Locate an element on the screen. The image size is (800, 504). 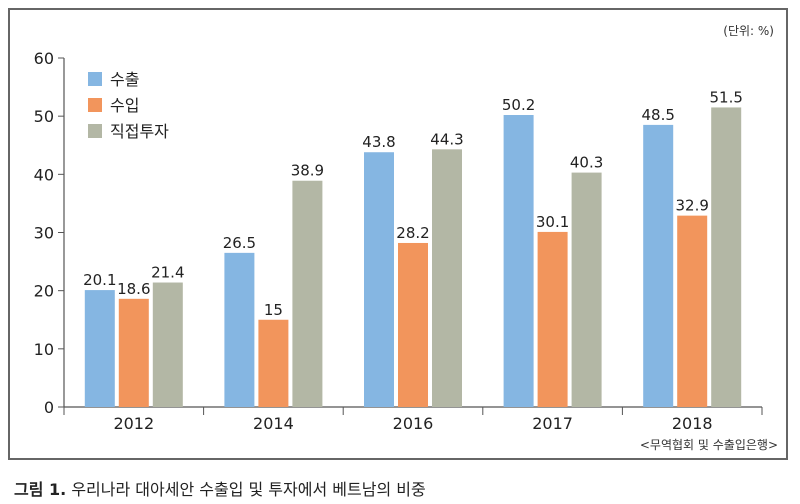
y-tick-label: 10 is located at coordinates (44, 349).